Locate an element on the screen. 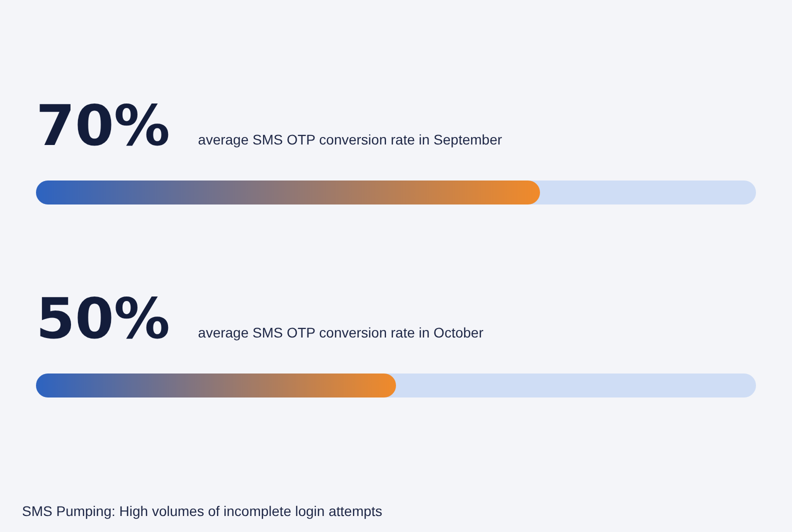  y-tick-label: average SMS OTP conversion rate in October is located at coordinates (341, 332).